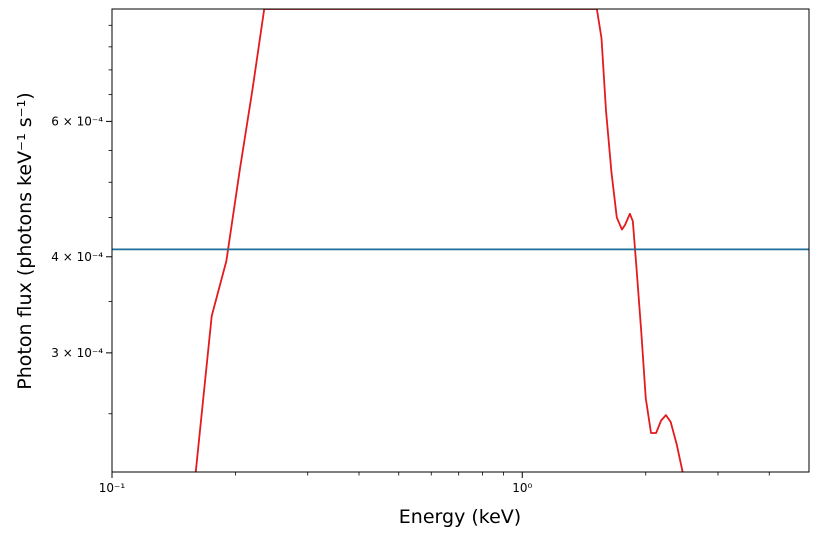  Describe the element at coordinates (25, 240) in the screenshot. I see `y-axis-label: Photon flux (photons keV⁻¹ s⁻¹)` at that location.